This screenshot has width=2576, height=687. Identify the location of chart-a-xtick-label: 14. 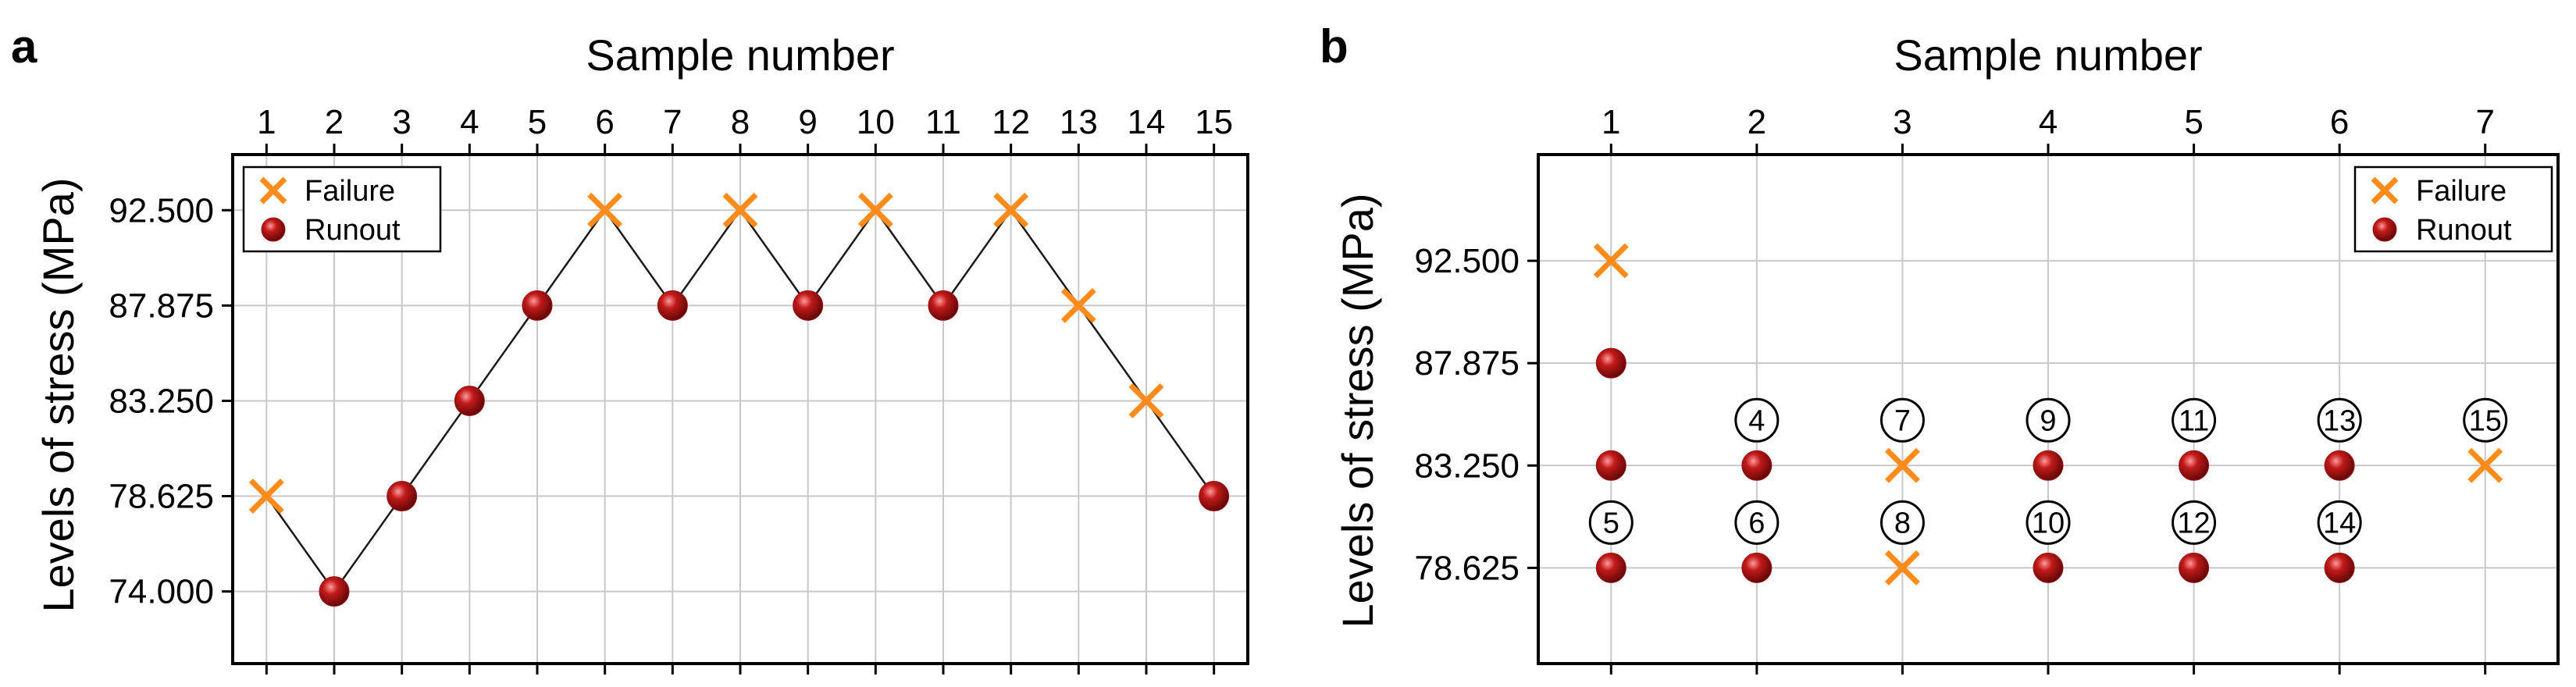
(1147, 122).